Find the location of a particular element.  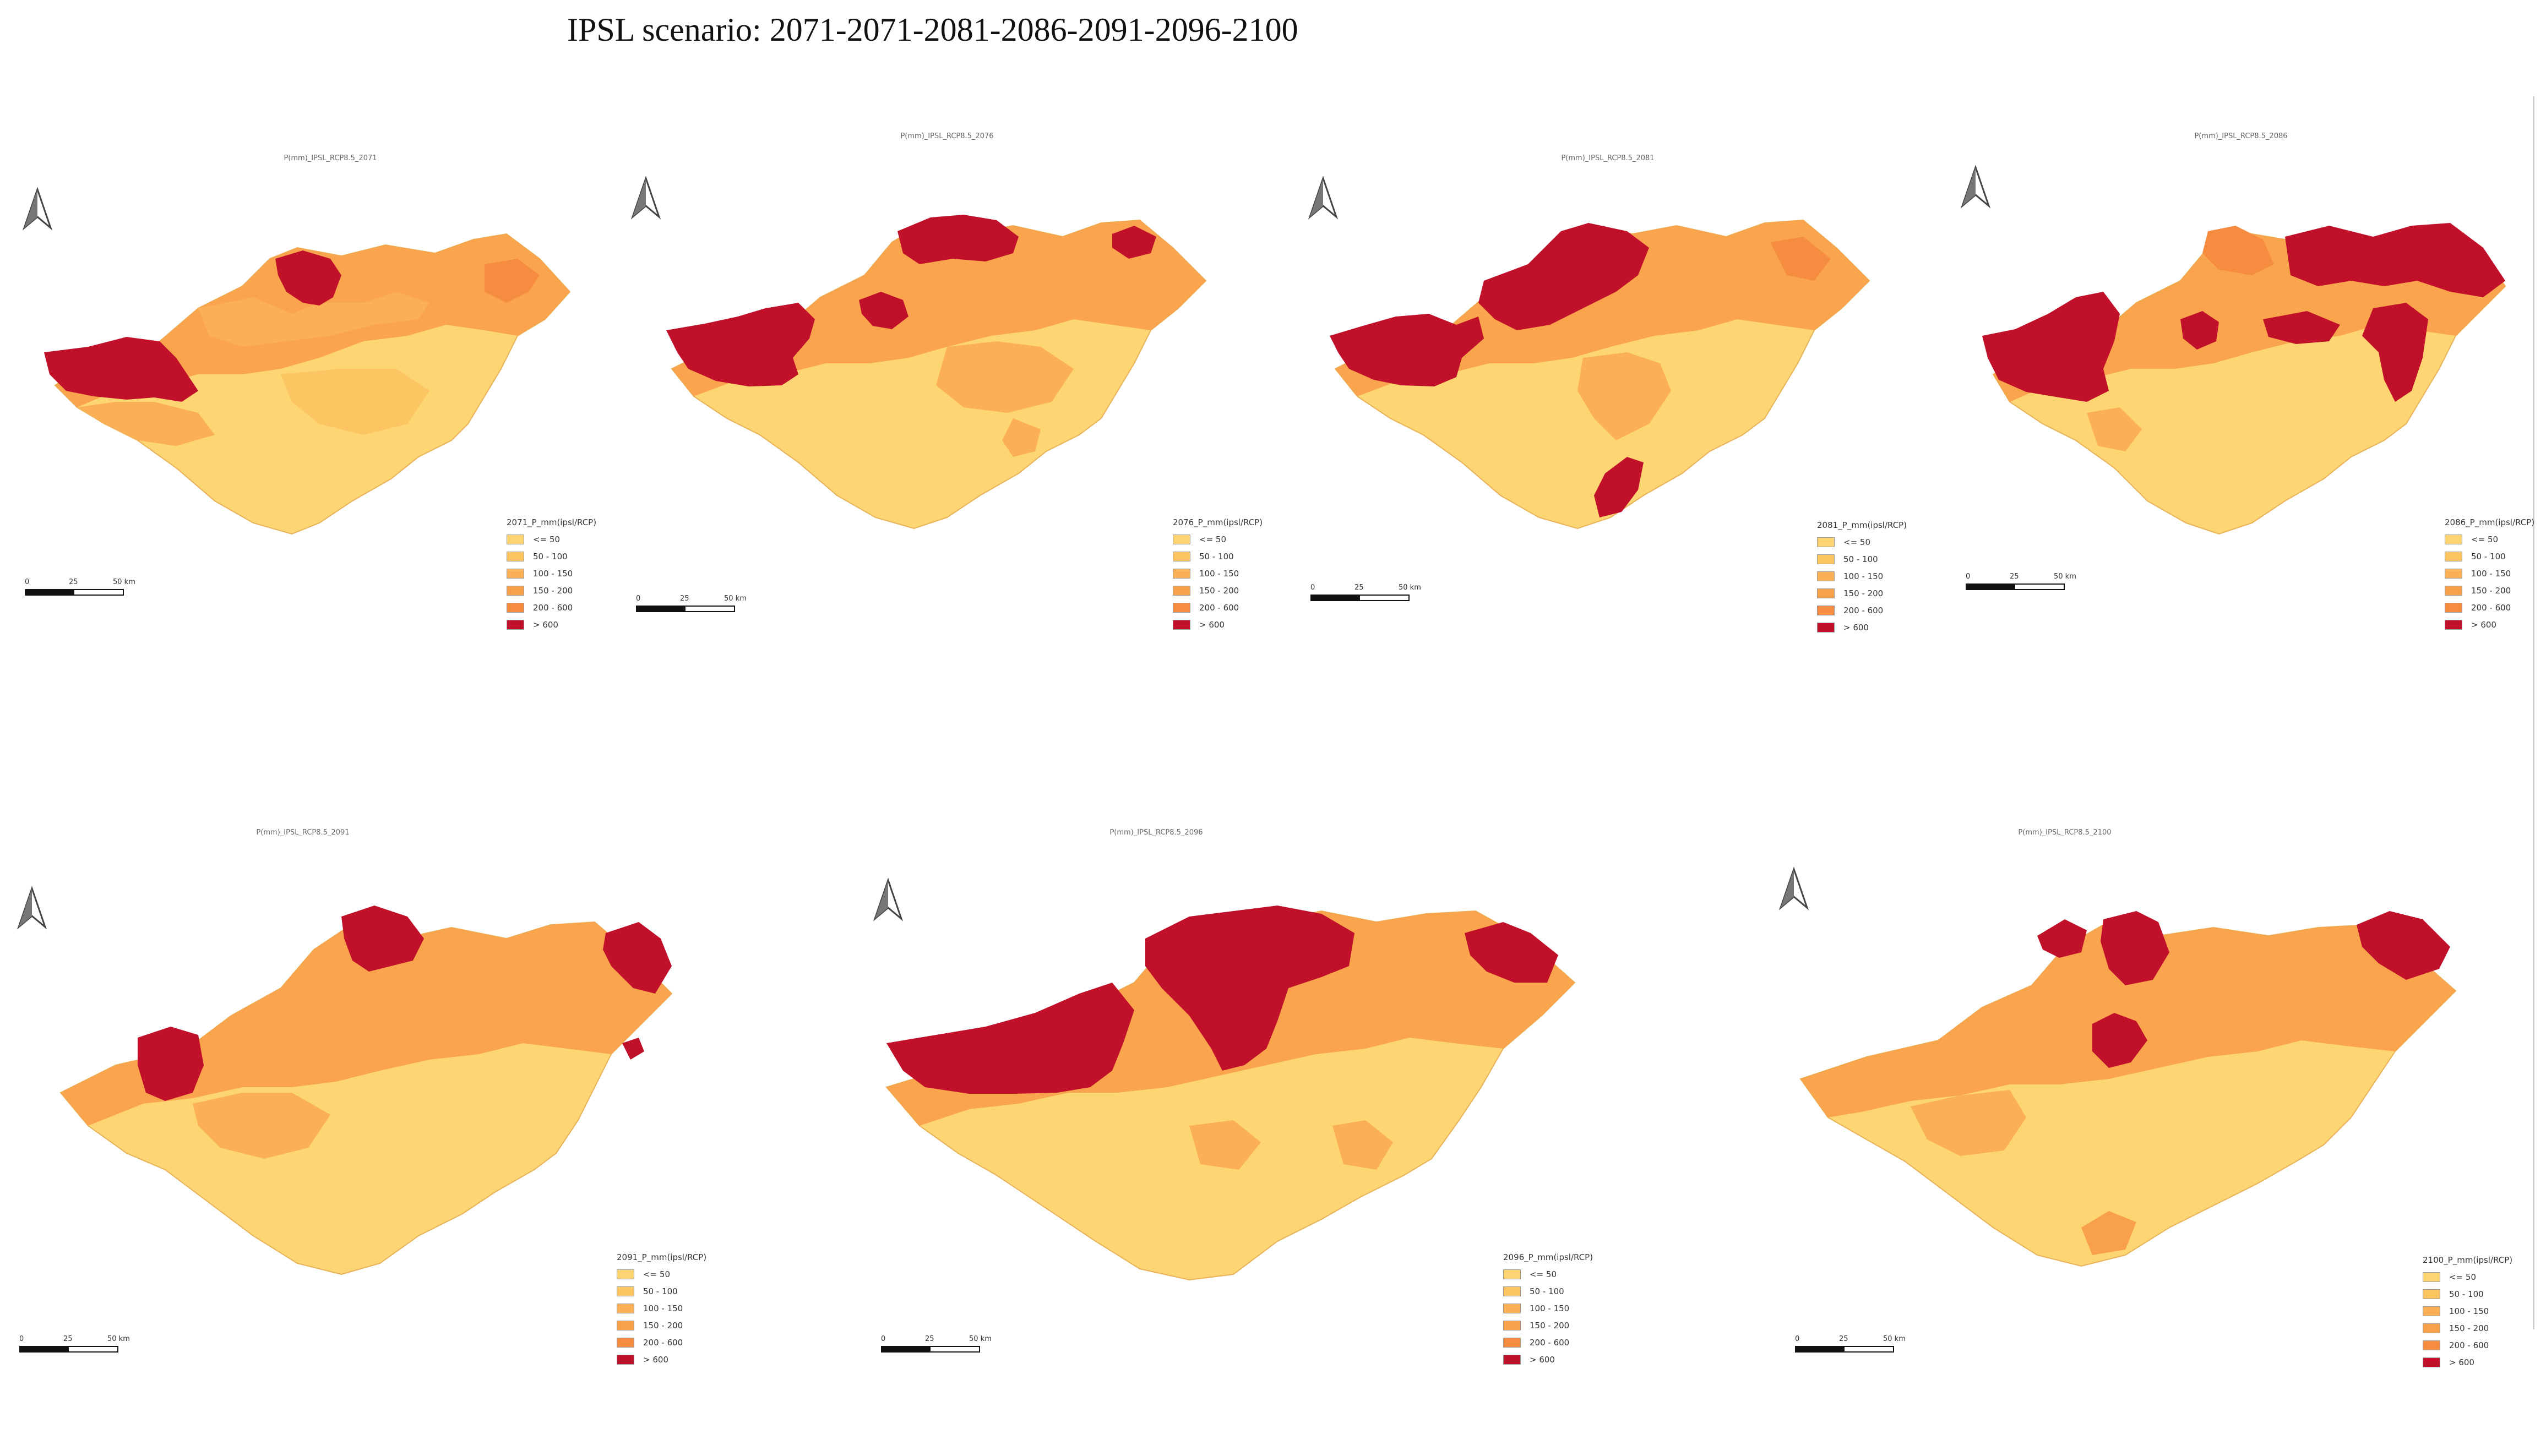

map-title: P(mm)_IPSL_RCP8.5_2086 is located at coordinates (2241, 136).